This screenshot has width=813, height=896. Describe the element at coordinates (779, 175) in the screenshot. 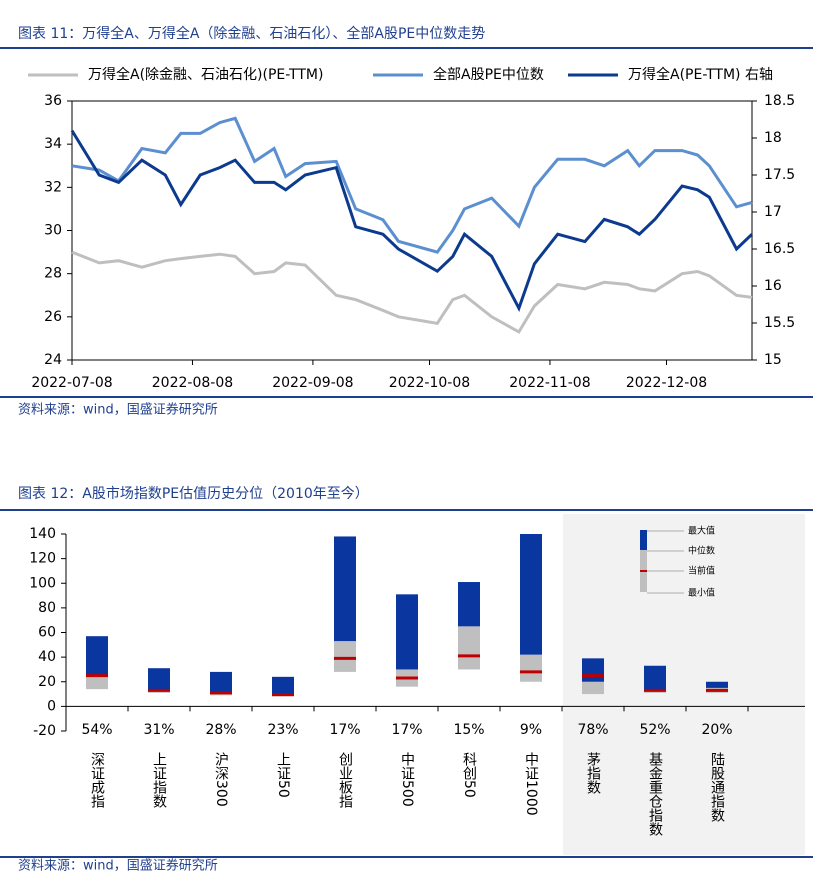

I see `y2-tick-label: 17.5` at that location.